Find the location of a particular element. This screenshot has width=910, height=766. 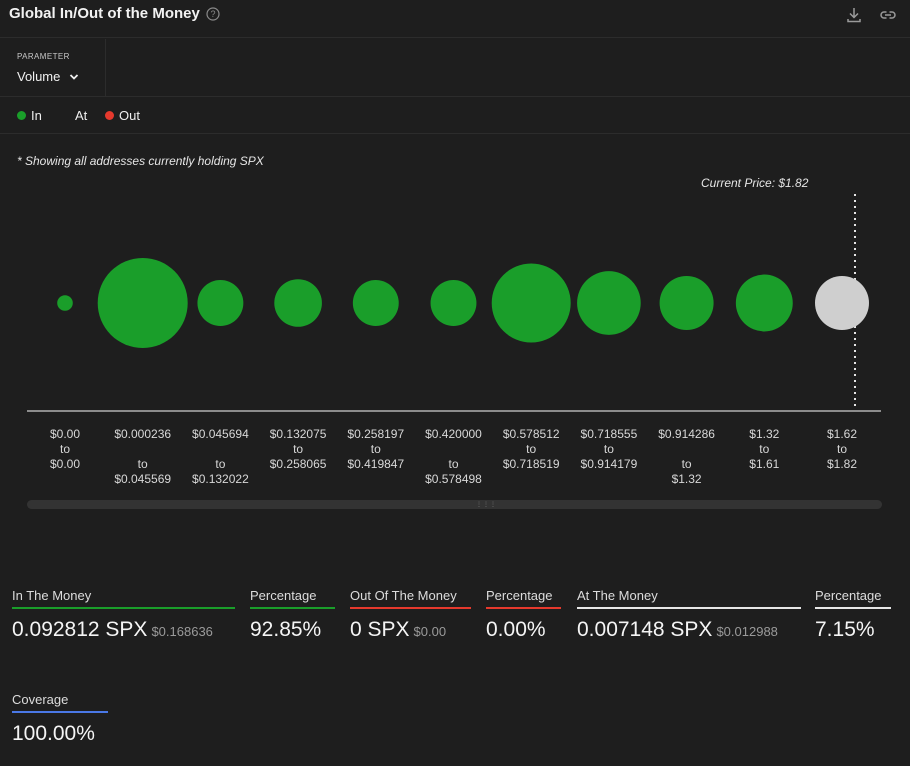

stat-at-the-money: At The Money 0.007148 SPX $0.012988 is located at coordinates (689, 615).